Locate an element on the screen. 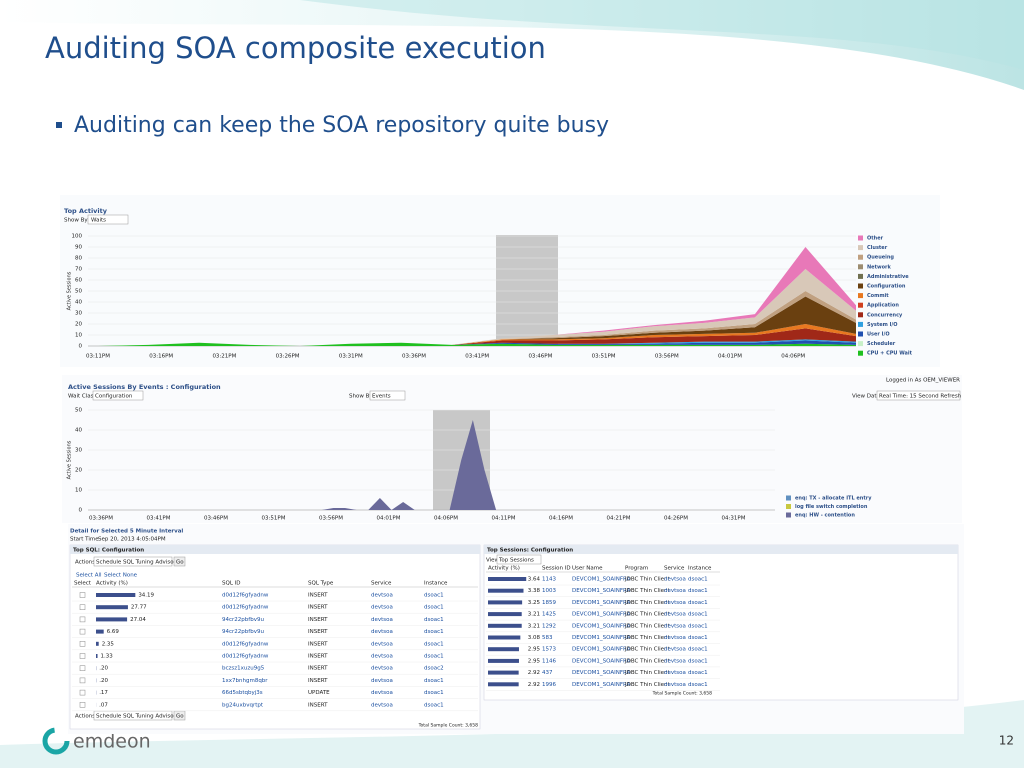 The width and height of the screenshot is (1024, 768). x-tick-label: 04:01PM is located at coordinates (389, 519).